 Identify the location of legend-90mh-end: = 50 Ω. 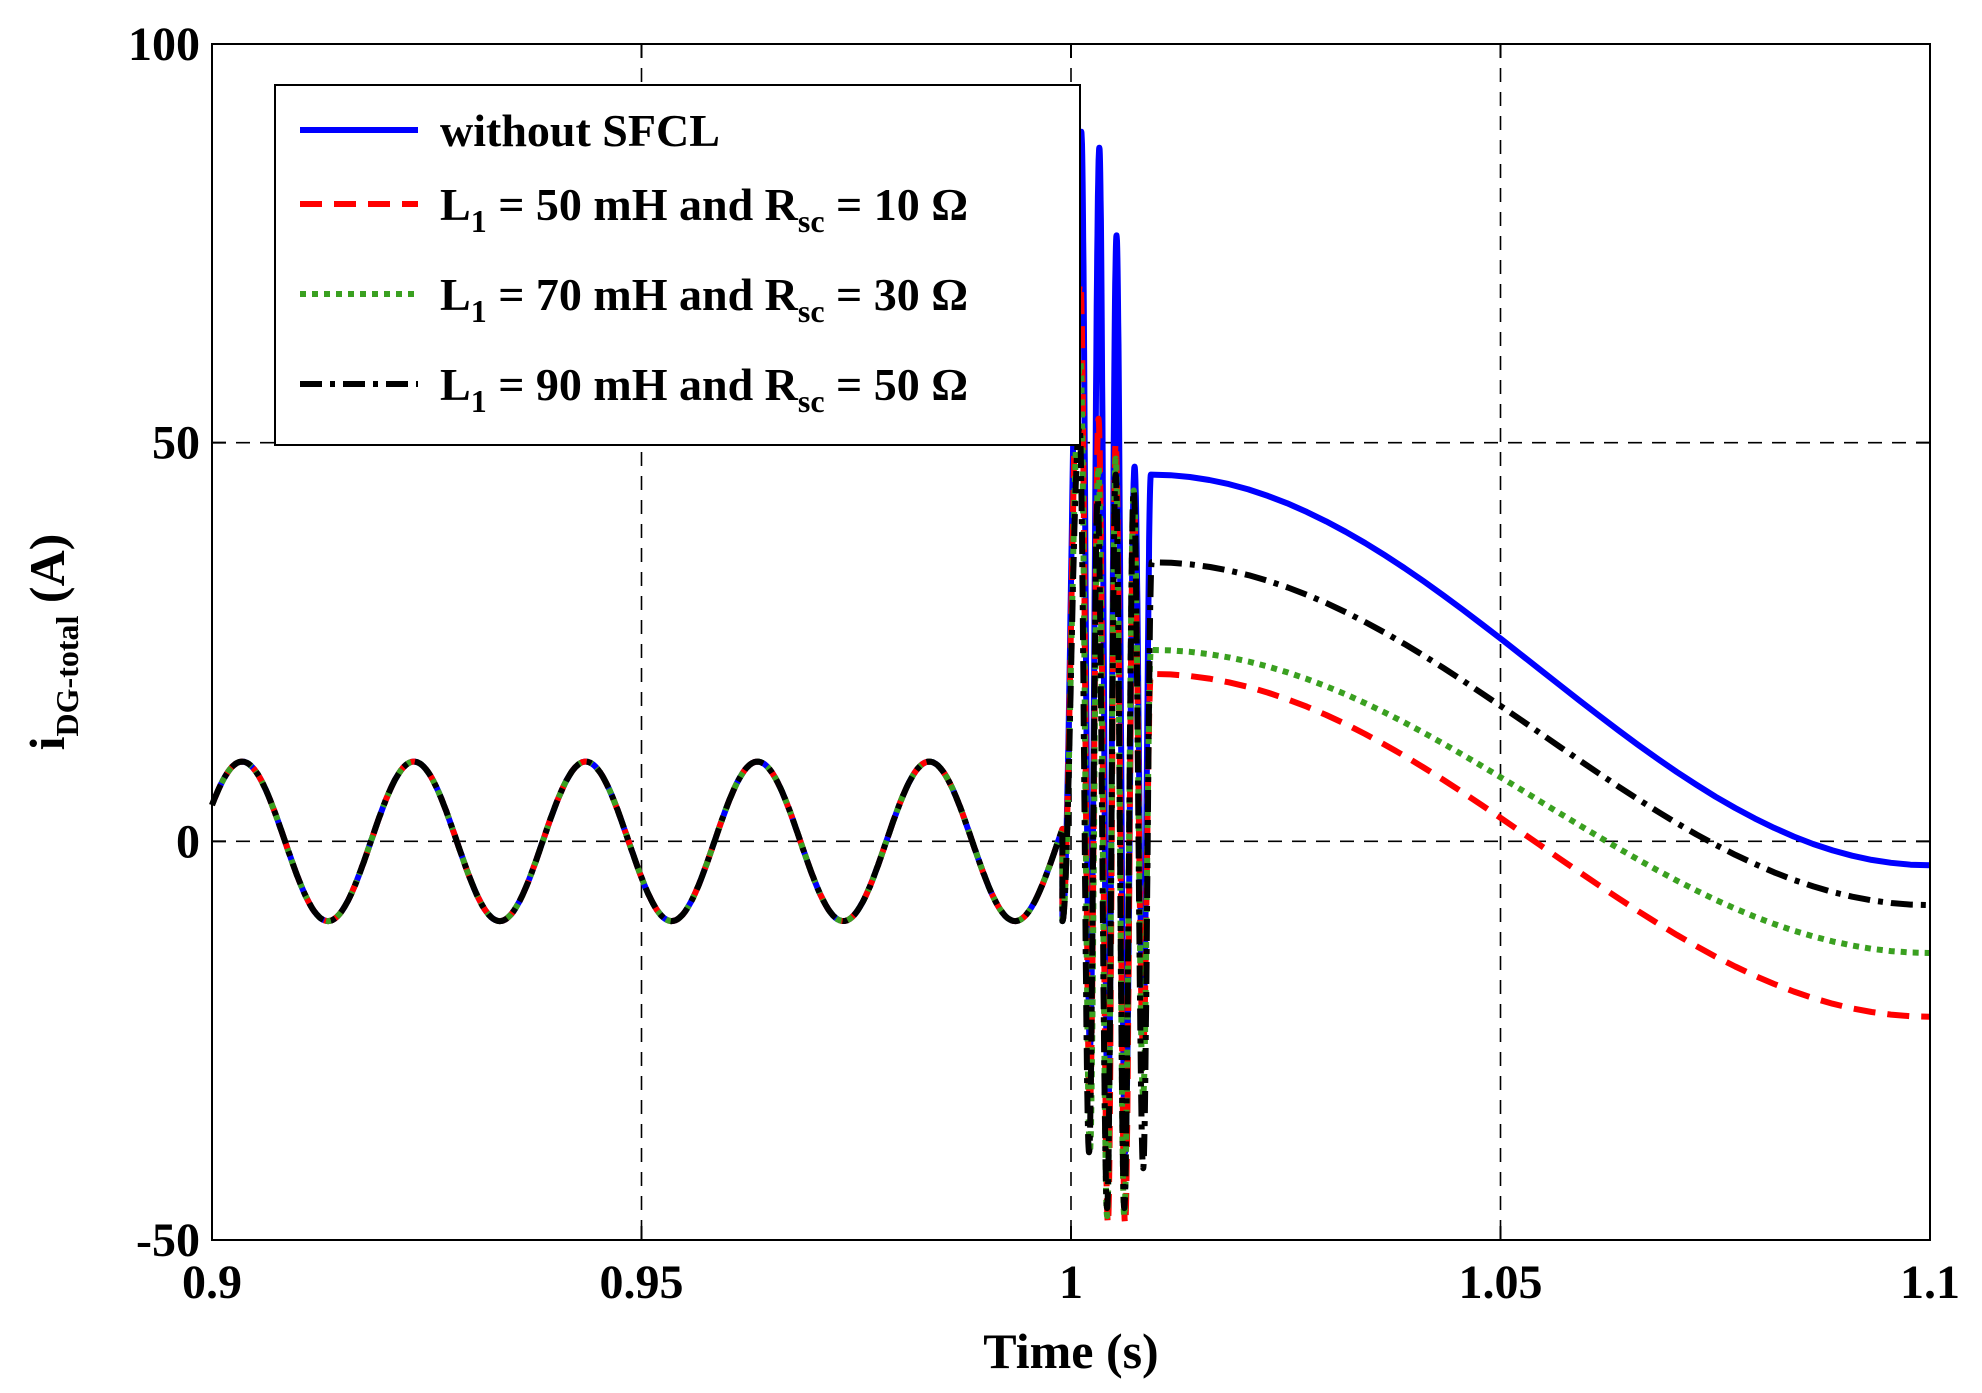
(897, 384).